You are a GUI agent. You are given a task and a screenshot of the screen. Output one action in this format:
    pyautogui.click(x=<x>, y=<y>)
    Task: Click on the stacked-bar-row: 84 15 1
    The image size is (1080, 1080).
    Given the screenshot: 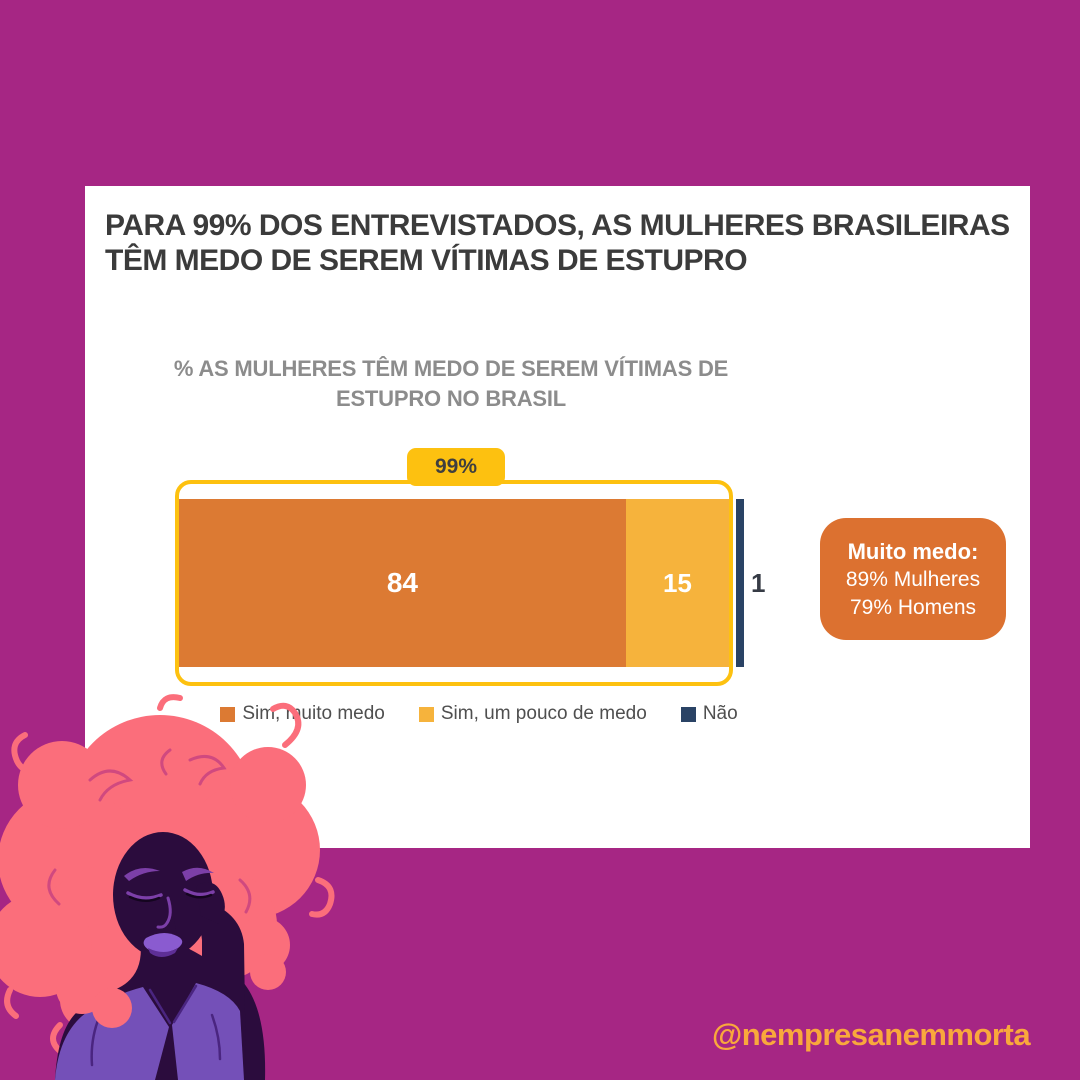 What is the action you would take?
    pyautogui.click(x=470, y=583)
    